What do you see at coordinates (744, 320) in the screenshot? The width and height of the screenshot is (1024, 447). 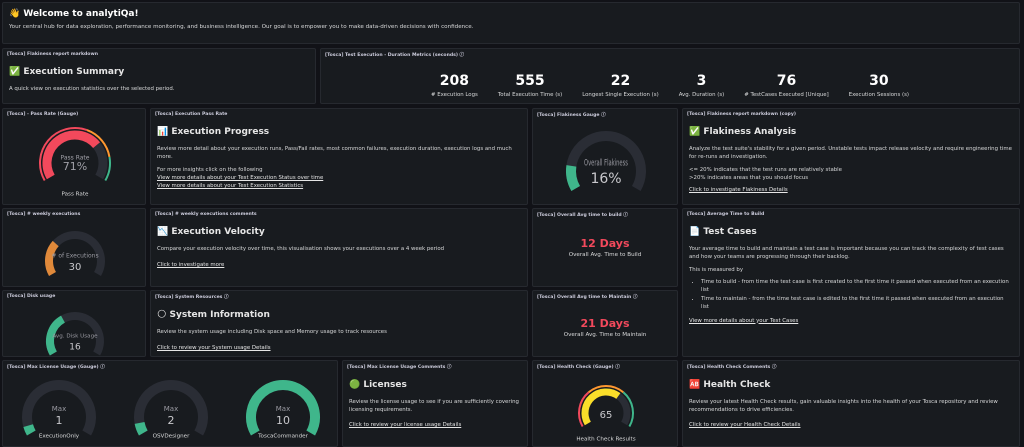 I see `link: View more details about your Test Cases` at bounding box center [744, 320].